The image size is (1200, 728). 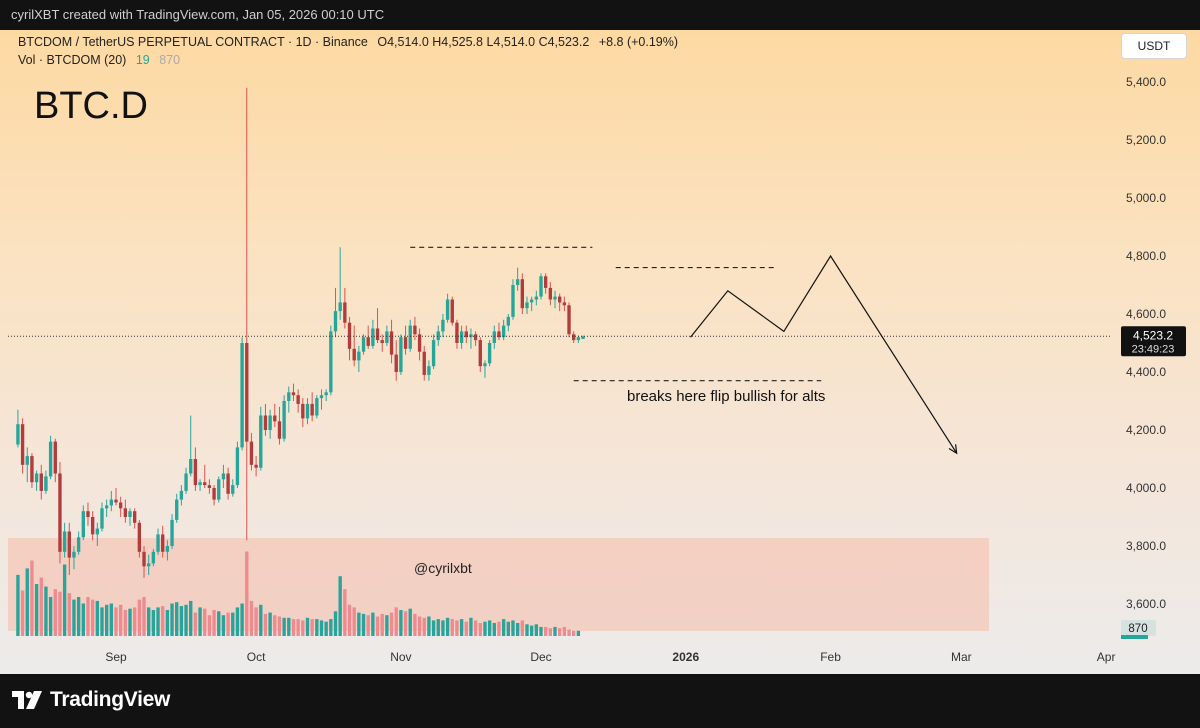 I want to click on volume-label: Vol · BTCDOM (20), so click(x=72, y=60).